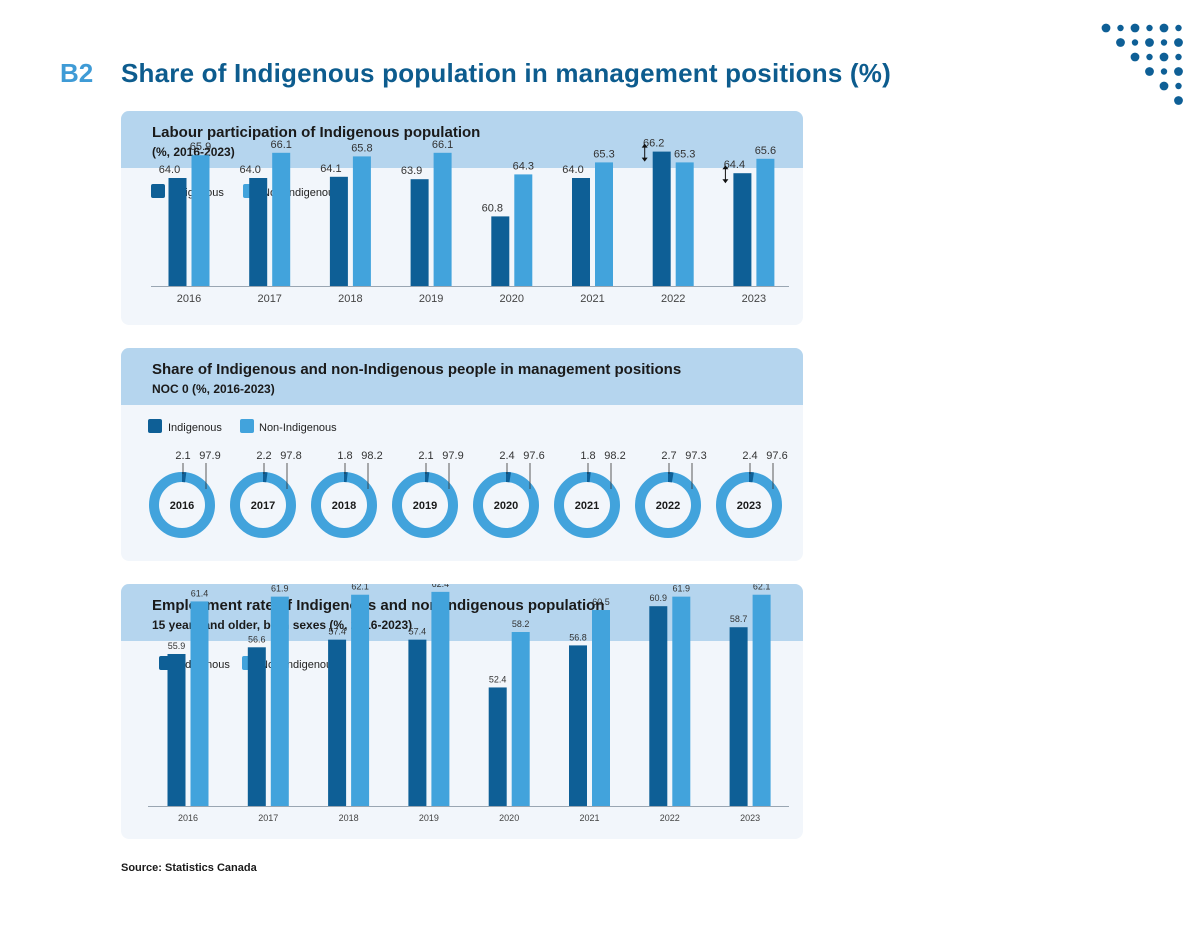  What do you see at coordinates (290, 456) in the screenshot?
I see `data-label-non-indigenous: 97.8` at bounding box center [290, 456].